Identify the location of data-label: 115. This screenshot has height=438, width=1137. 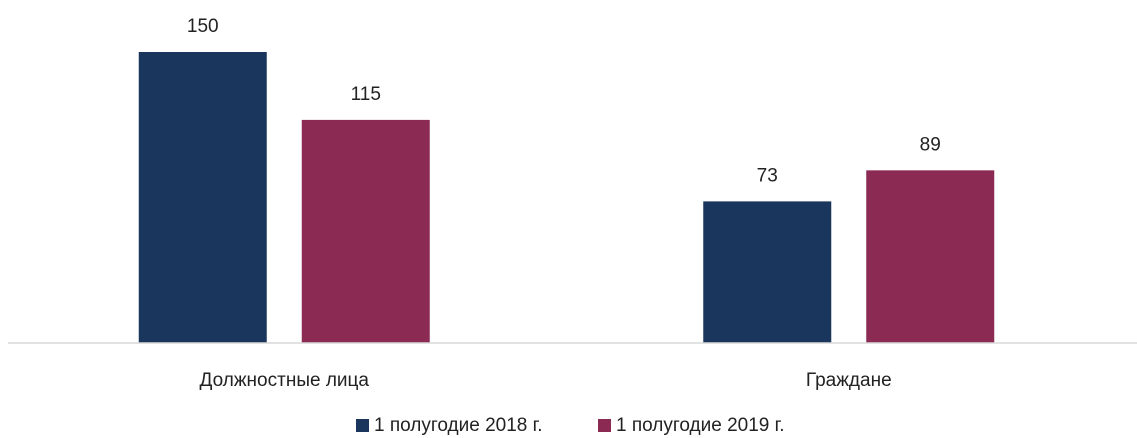
(366, 94).